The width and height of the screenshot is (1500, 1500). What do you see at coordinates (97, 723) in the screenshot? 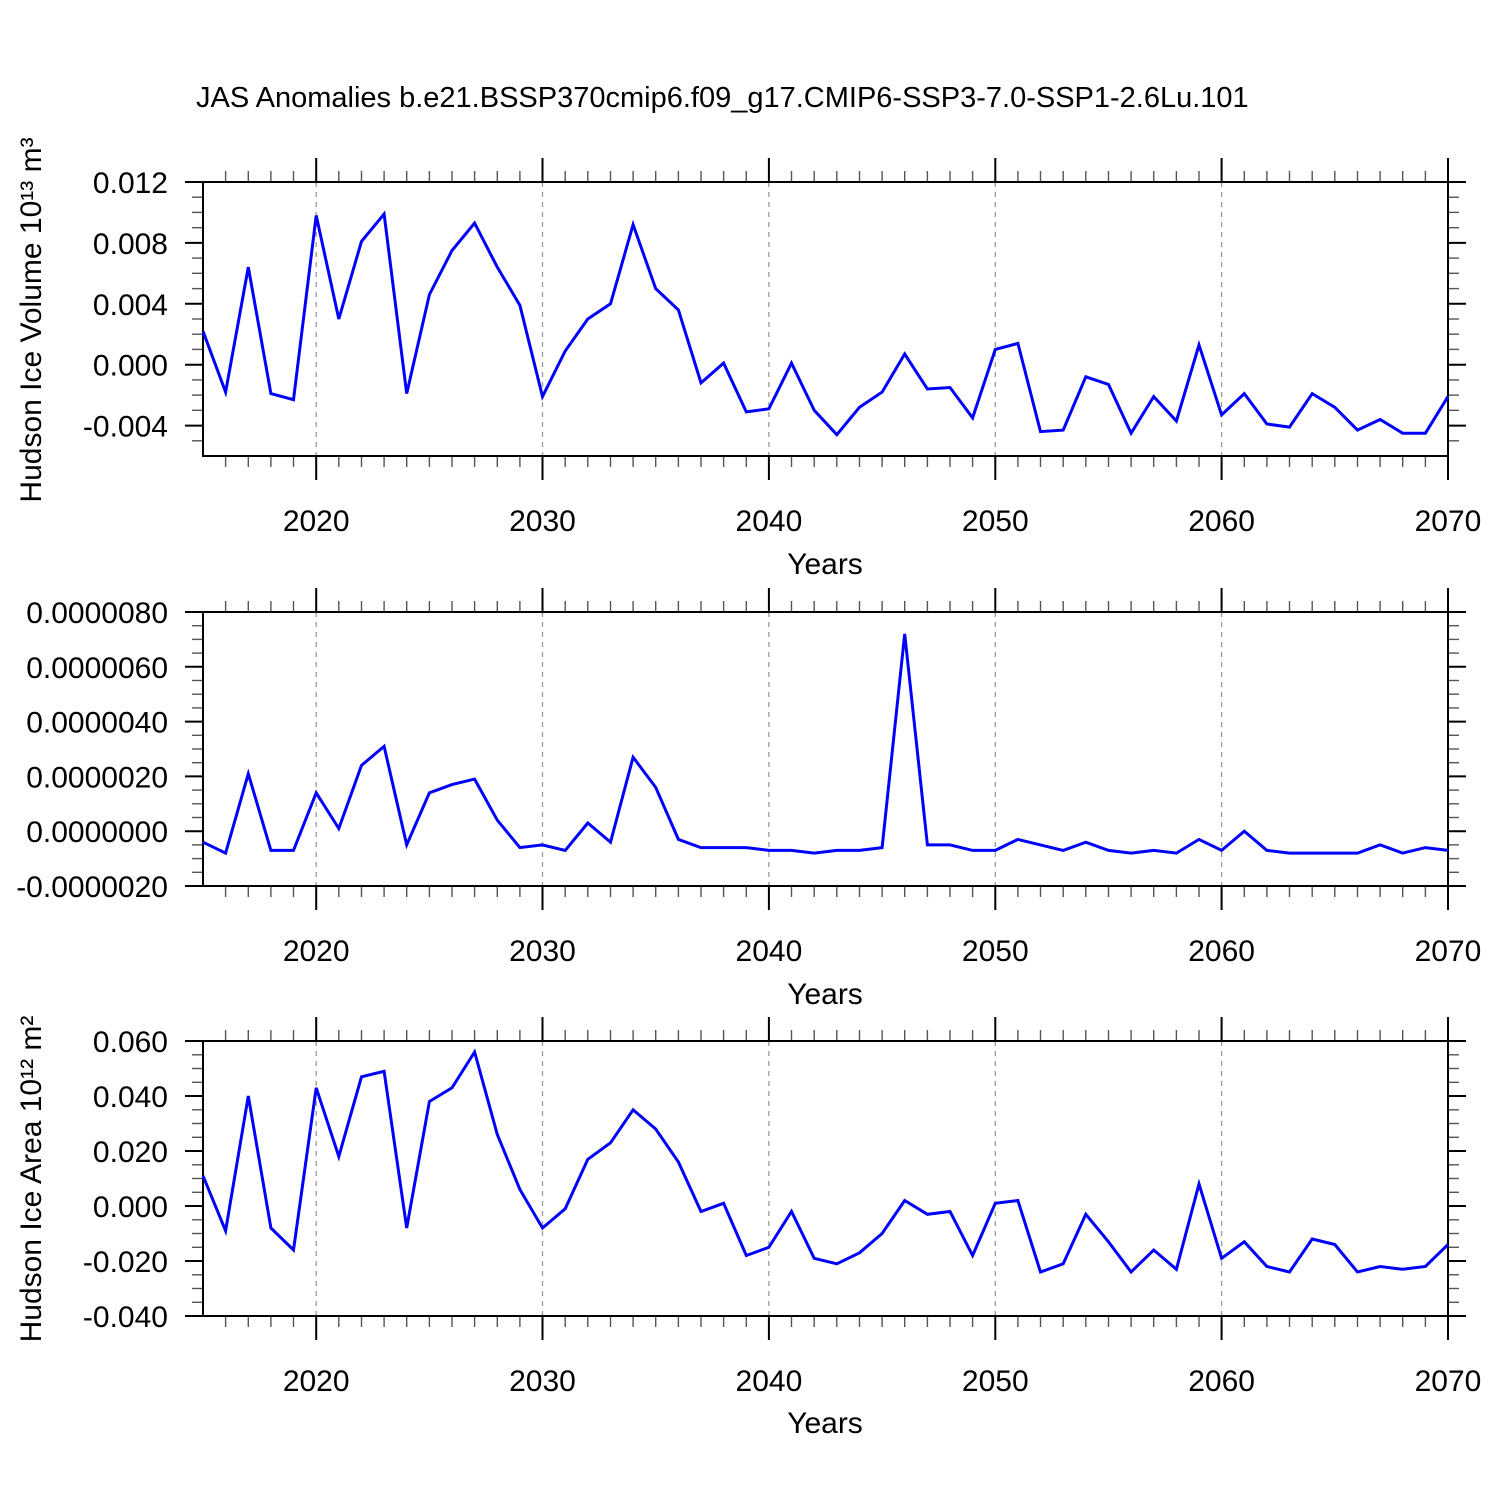
I see `y-tick-label: 0.0000040` at bounding box center [97, 723].